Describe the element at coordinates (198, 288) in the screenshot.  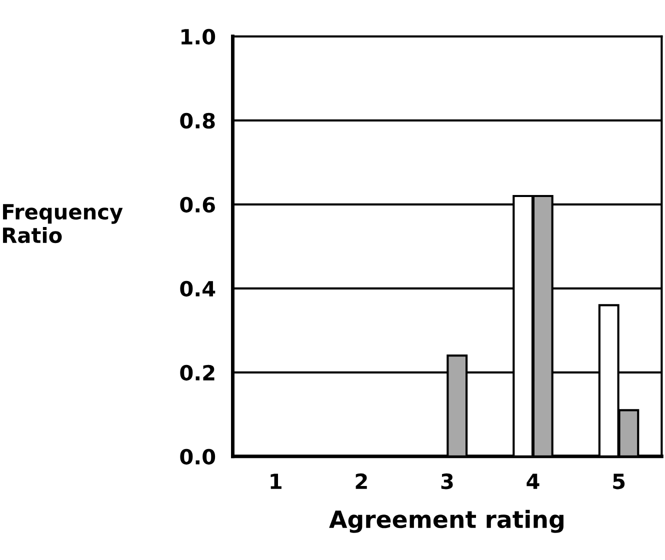
I see `y-tick-label: 0.4` at that location.